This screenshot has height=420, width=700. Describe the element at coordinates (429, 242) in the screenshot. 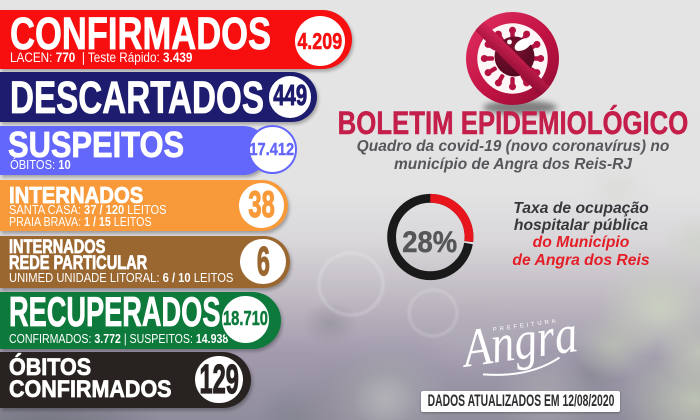

I see `svg-text: 28%` at that location.